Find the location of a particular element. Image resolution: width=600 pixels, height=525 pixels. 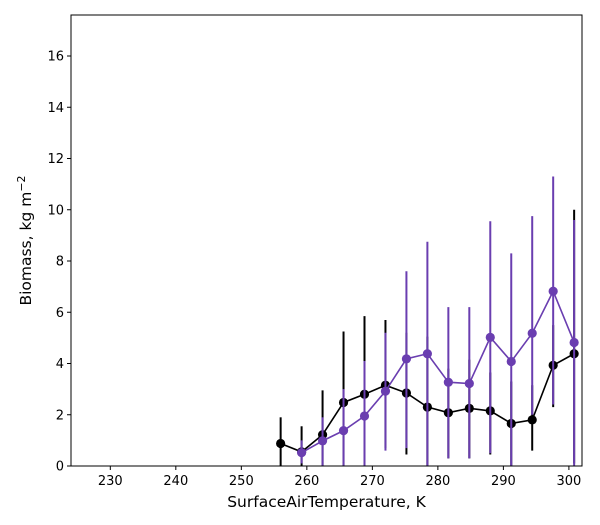

y-axis-title-exponent: −2 is located at coordinates (21, 183).